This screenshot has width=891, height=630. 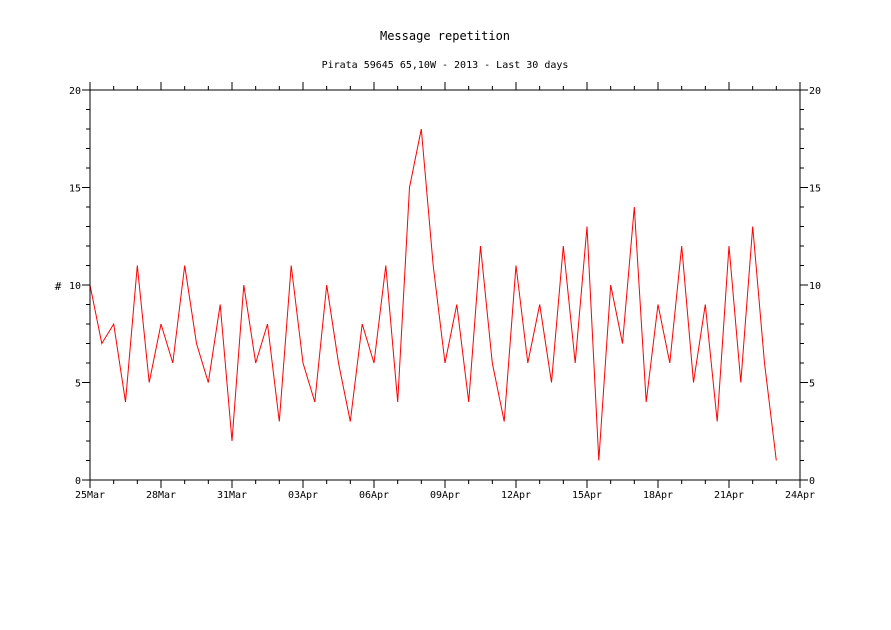 What do you see at coordinates (75, 286) in the screenshot?
I see `y-tick-label-left: 10` at bounding box center [75, 286].